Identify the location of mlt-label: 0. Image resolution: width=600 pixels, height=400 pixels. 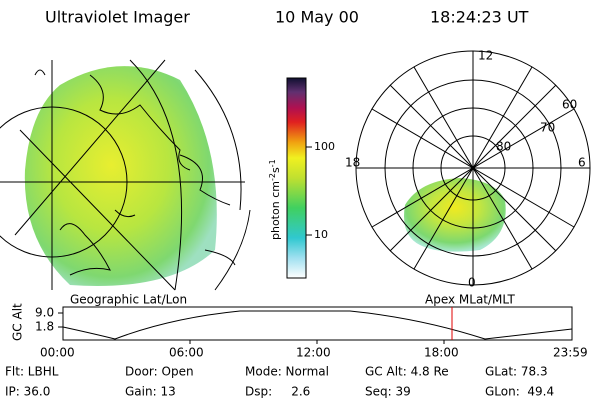
(472, 283).